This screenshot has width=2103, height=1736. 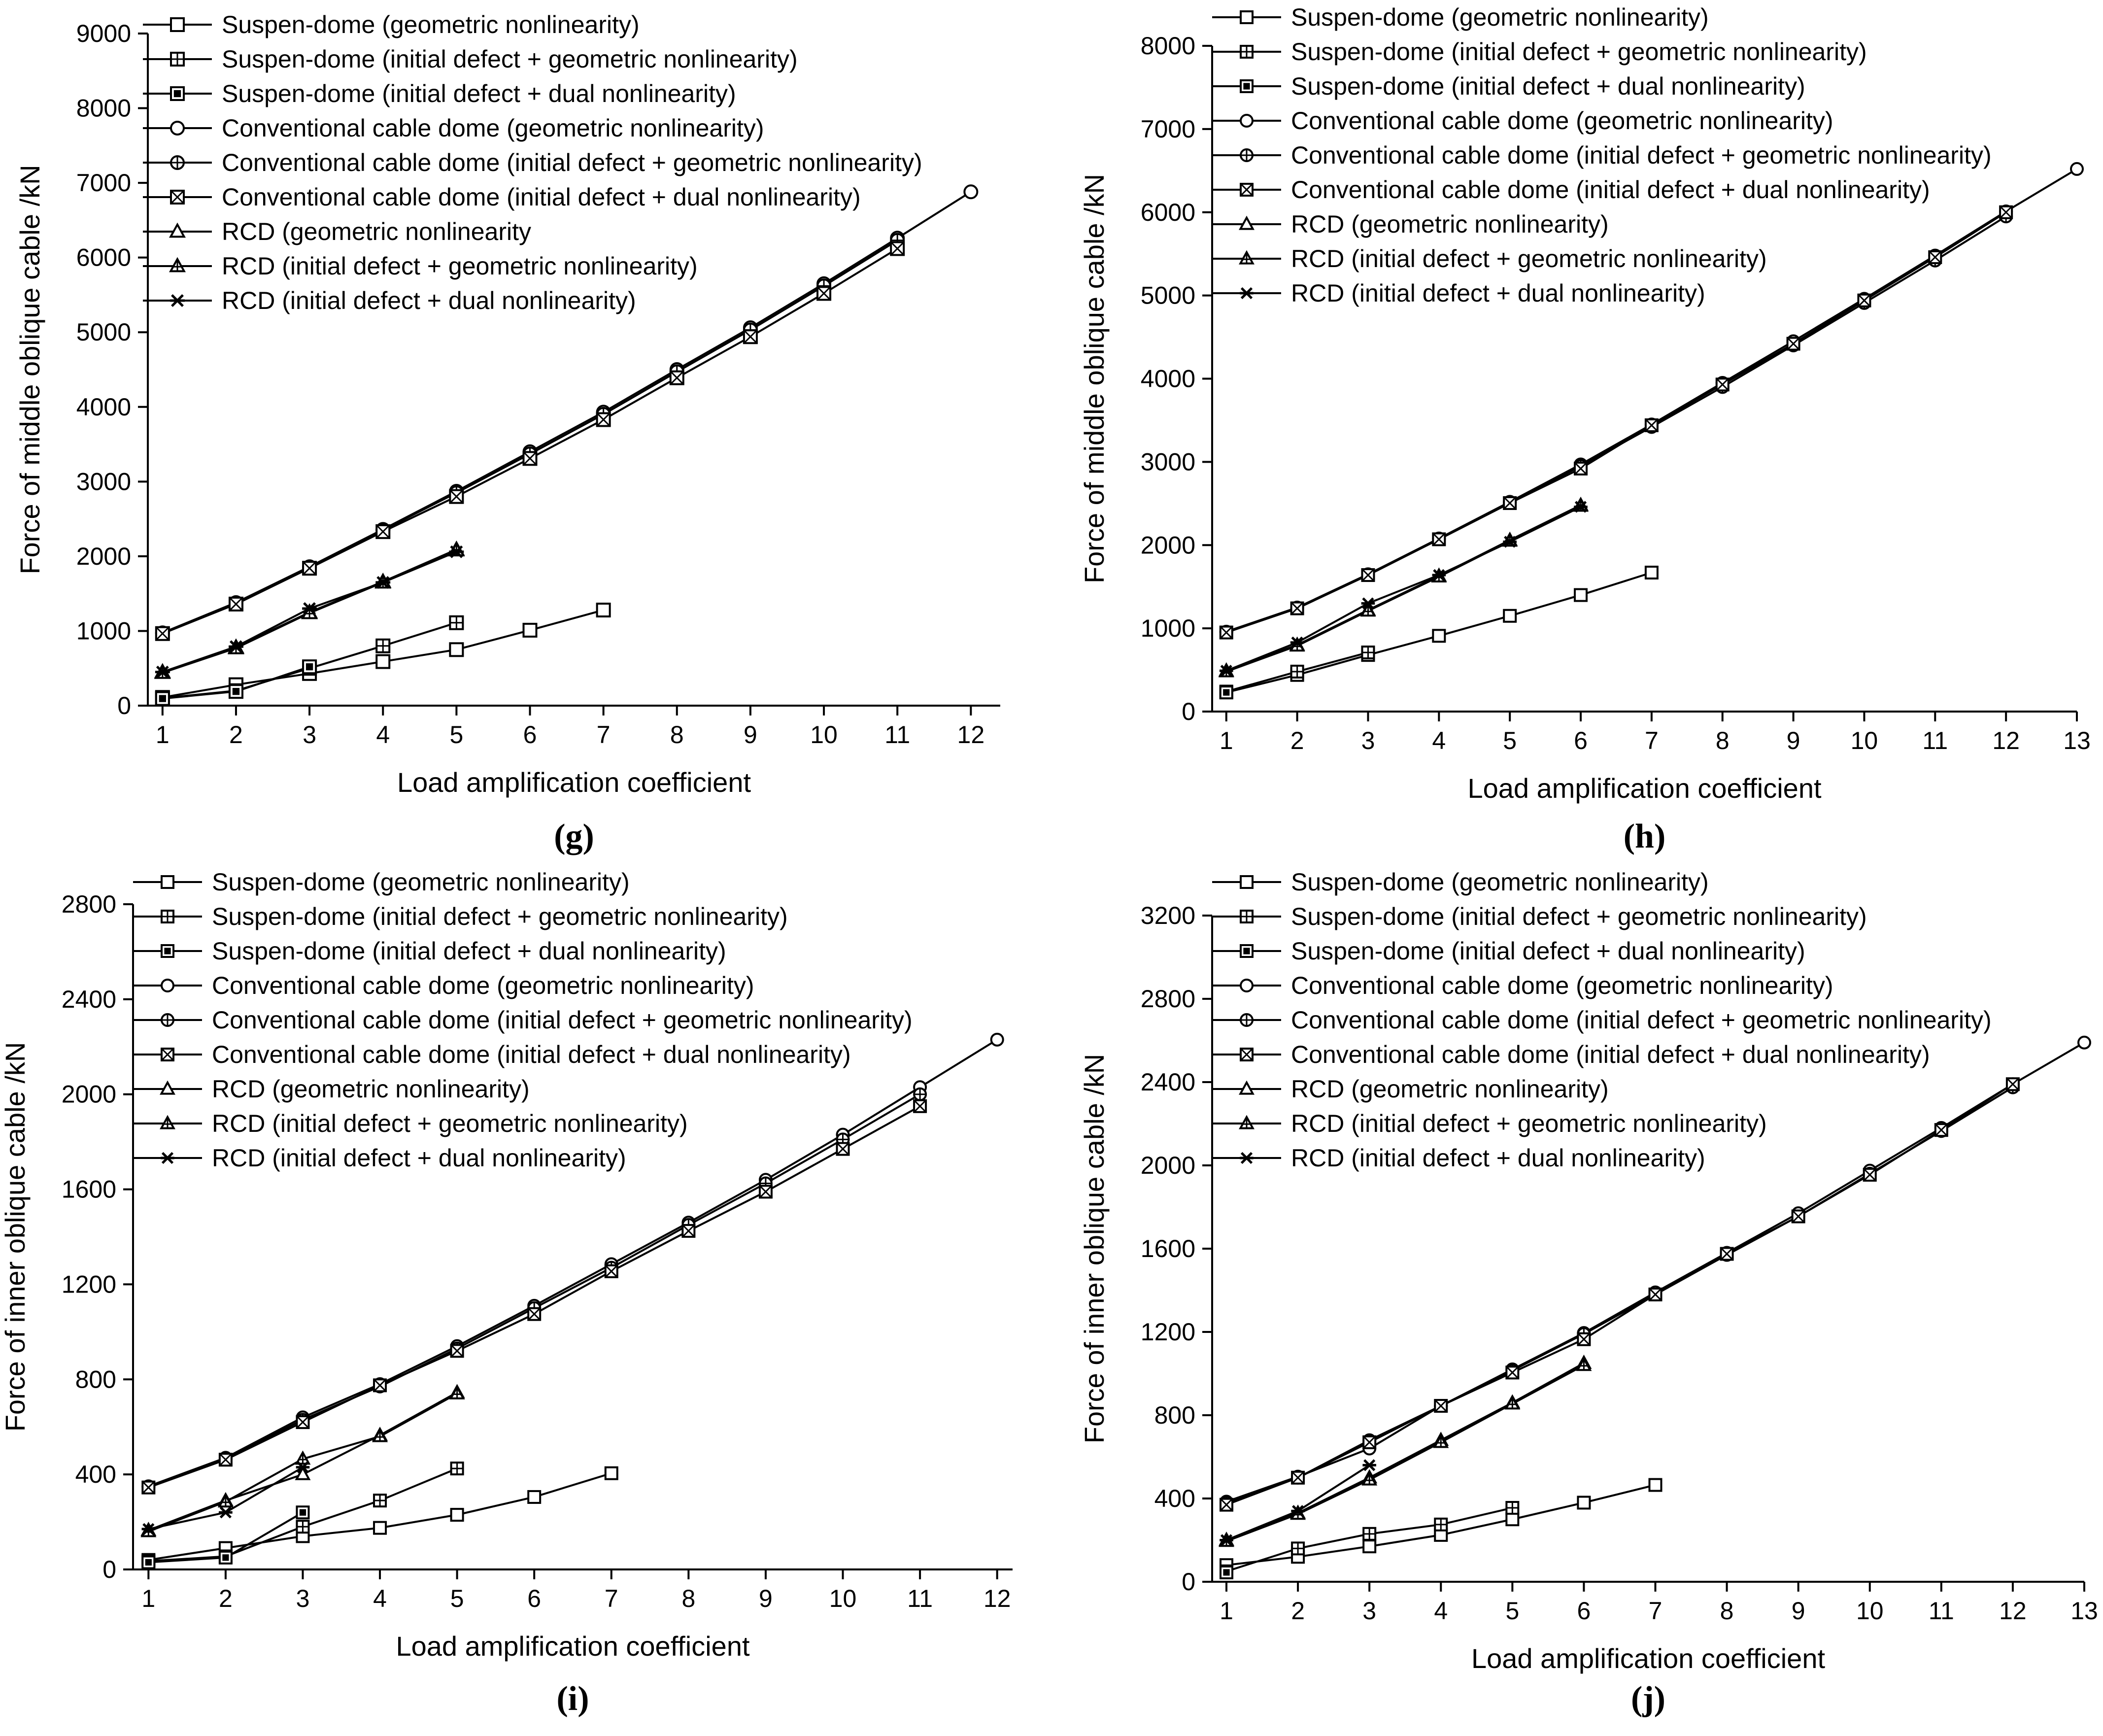 I want to click on y-tick-label: 7000, so click(x=103, y=183).